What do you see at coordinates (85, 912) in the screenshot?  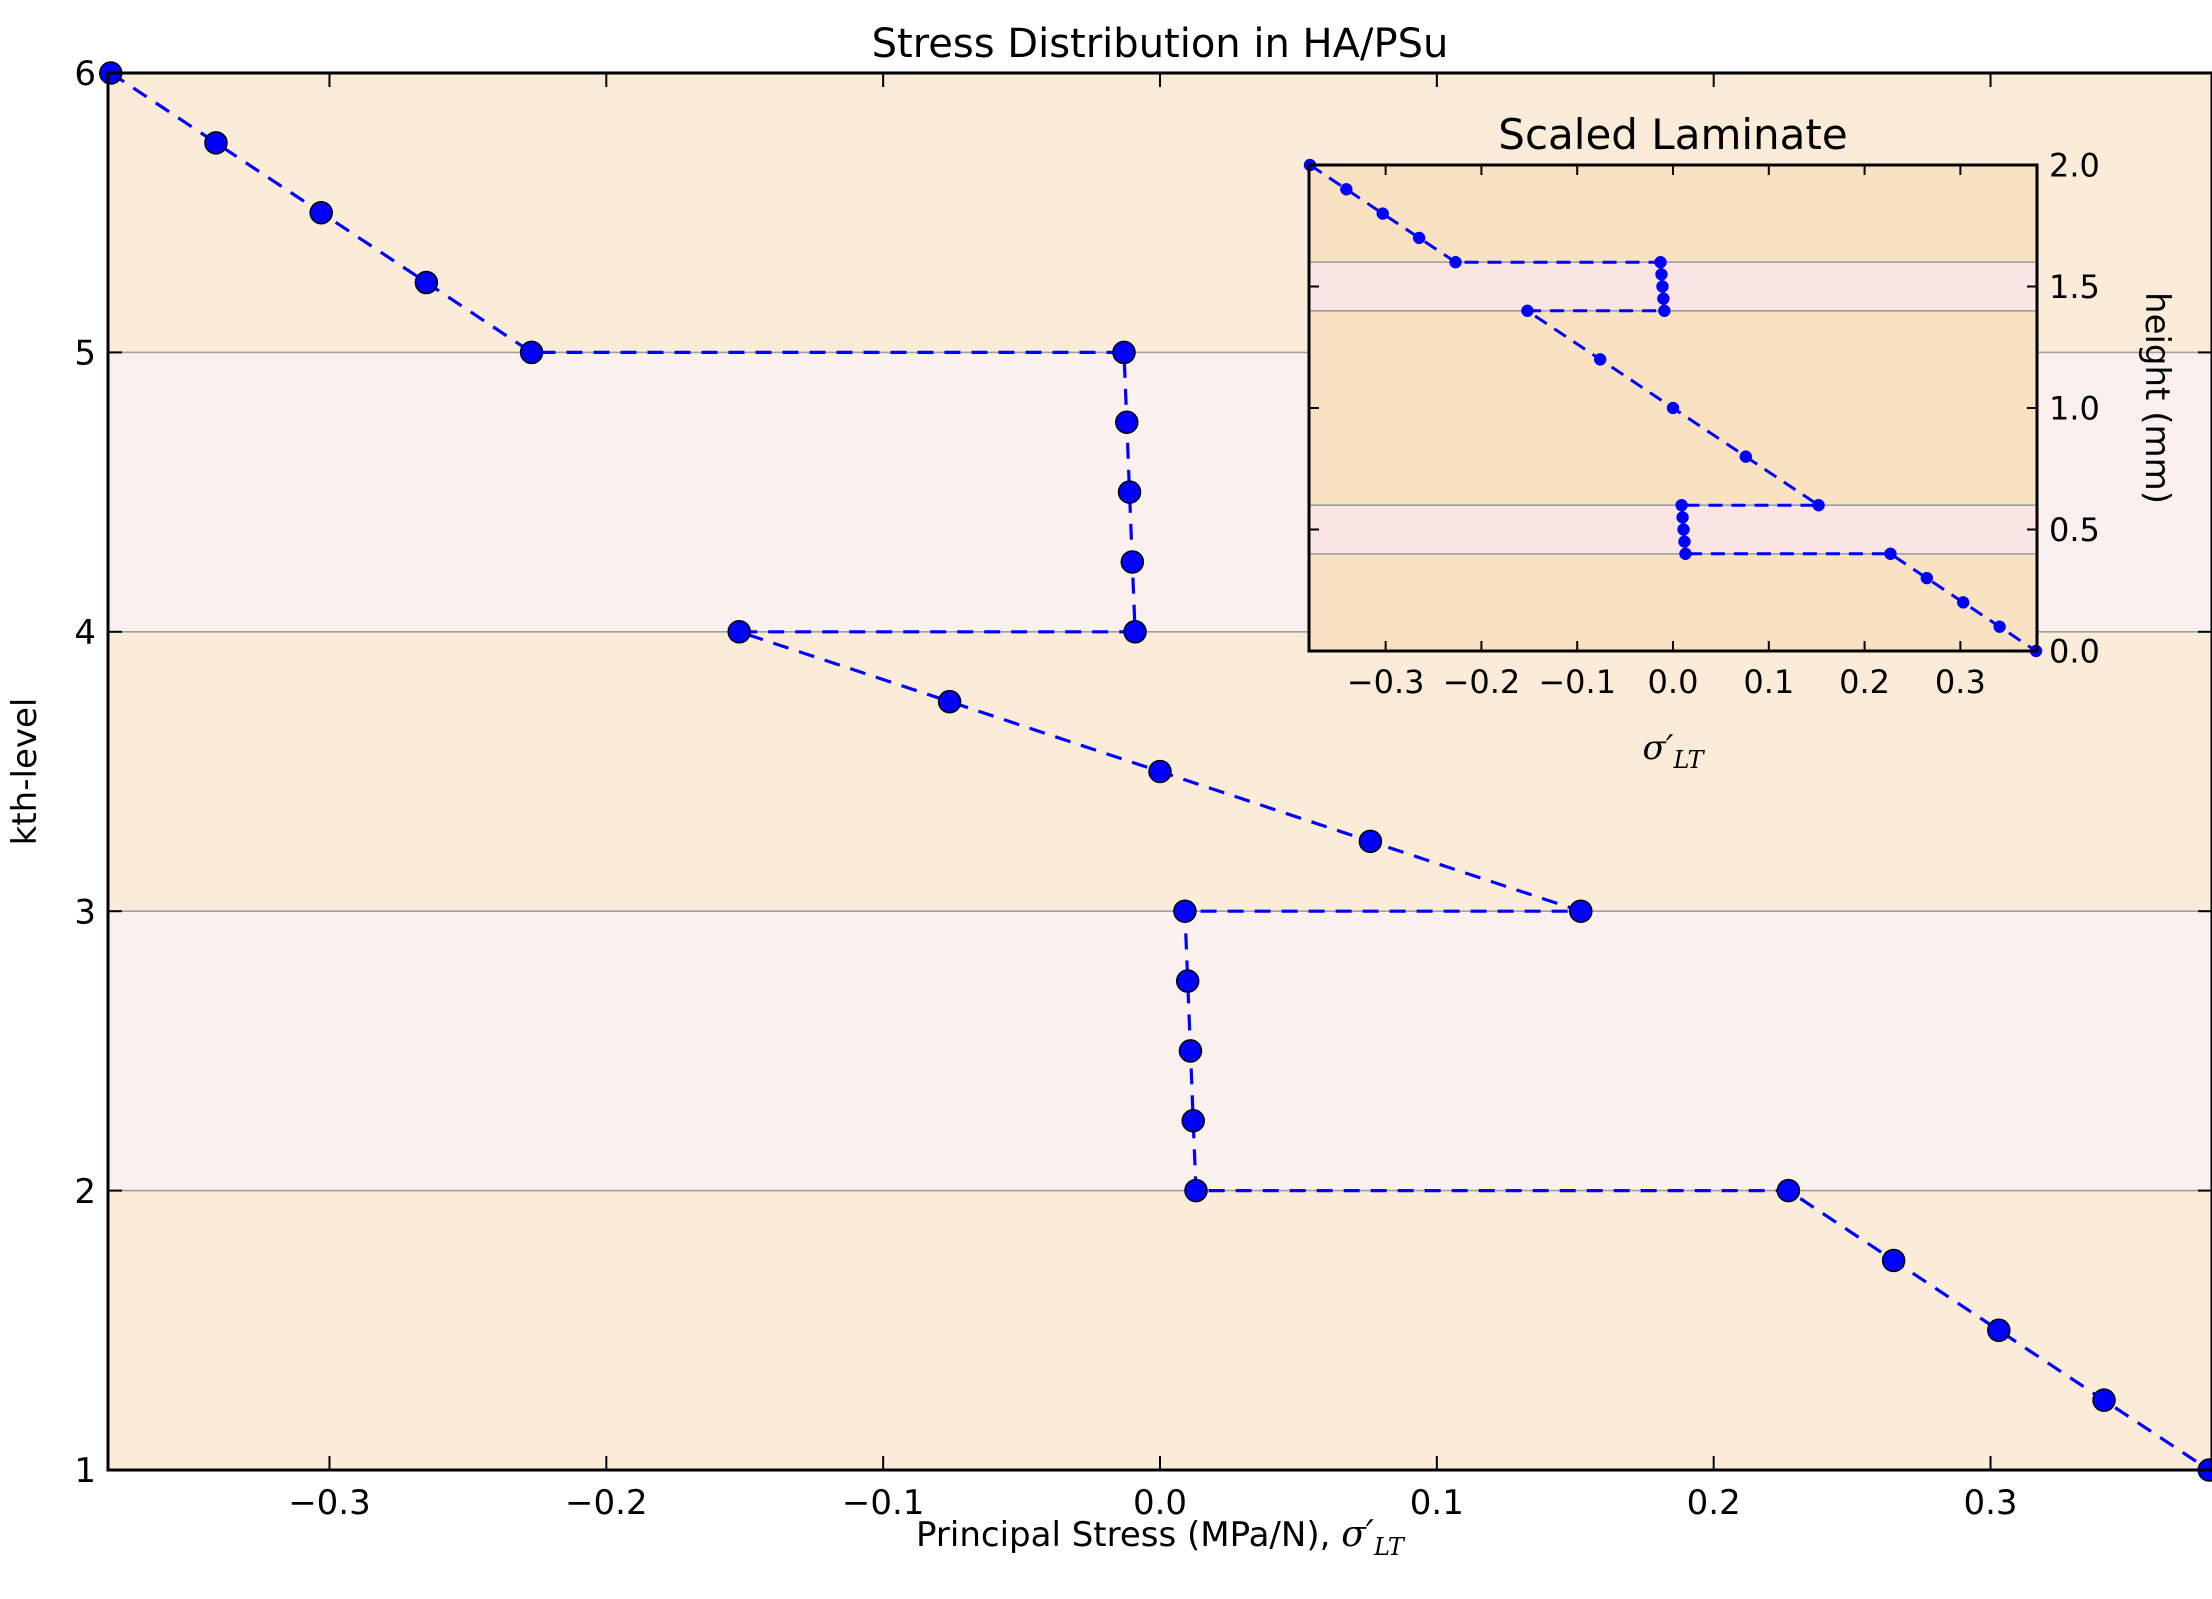 I see `main-ytick-label: 3` at bounding box center [85, 912].